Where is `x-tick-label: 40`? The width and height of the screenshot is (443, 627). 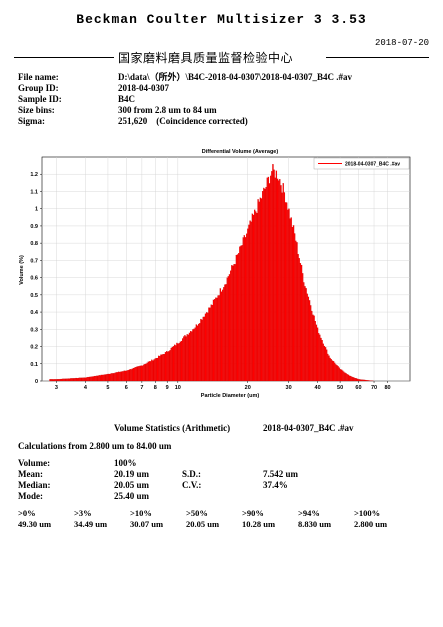 x-tick-label: 40 is located at coordinates (318, 388).